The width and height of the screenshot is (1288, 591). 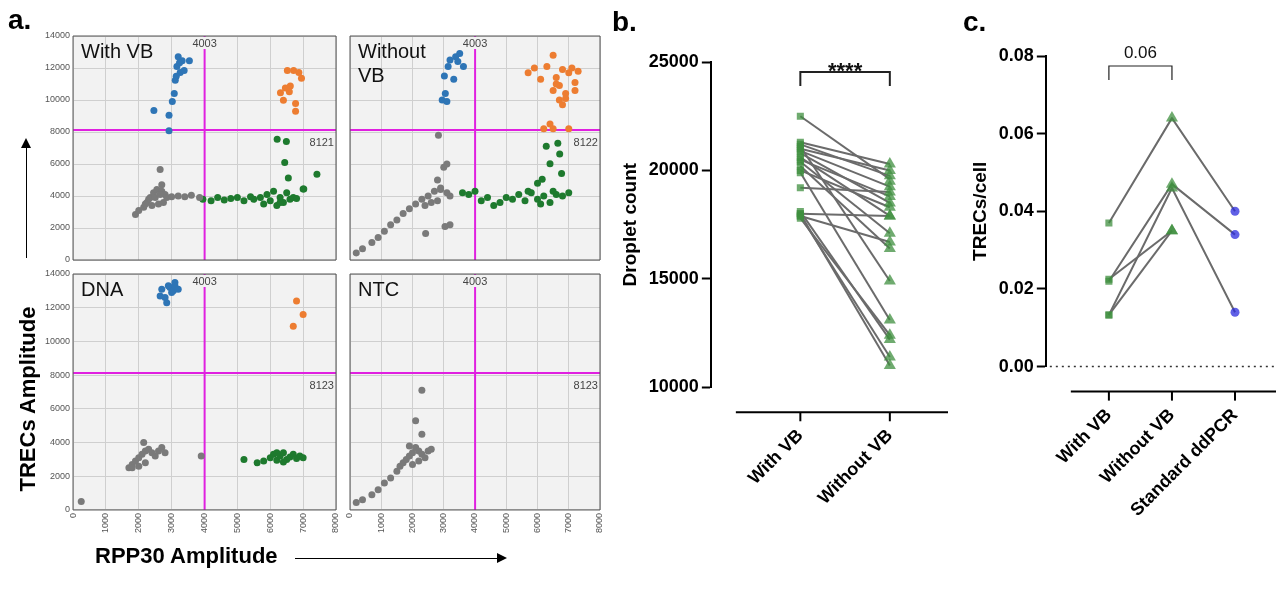 What do you see at coordinates (60, 195) in the screenshot?
I see `y-tick-label: 4000` at bounding box center [60, 195].